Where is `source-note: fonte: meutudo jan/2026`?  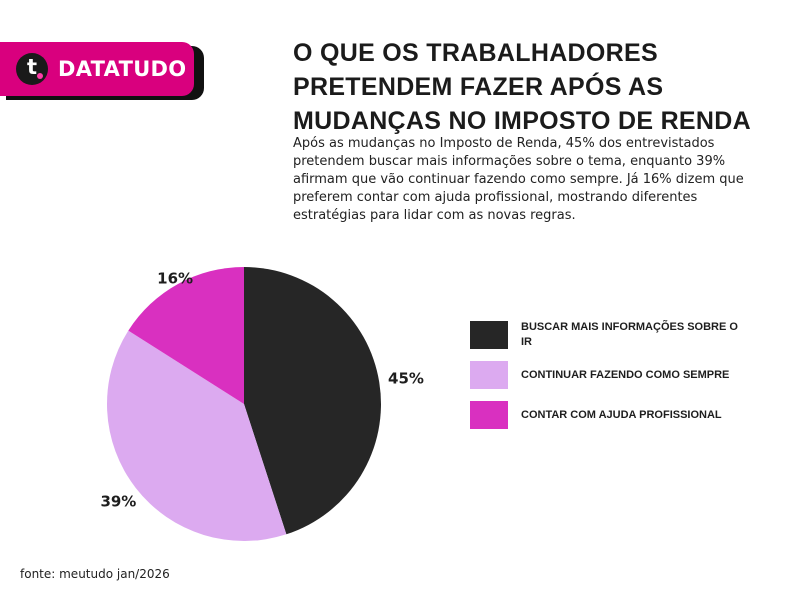 source-note: fonte: meutudo jan/2026 is located at coordinates (95, 574).